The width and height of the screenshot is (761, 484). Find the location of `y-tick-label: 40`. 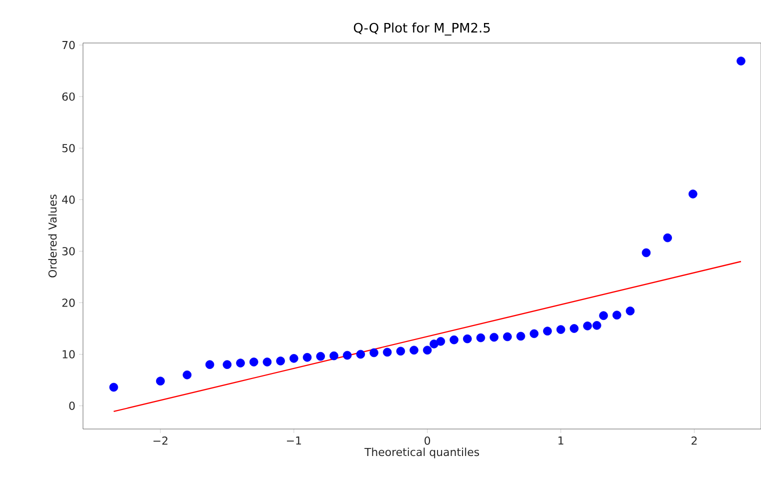

y-tick-label: 40 is located at coordinates (68, 200).